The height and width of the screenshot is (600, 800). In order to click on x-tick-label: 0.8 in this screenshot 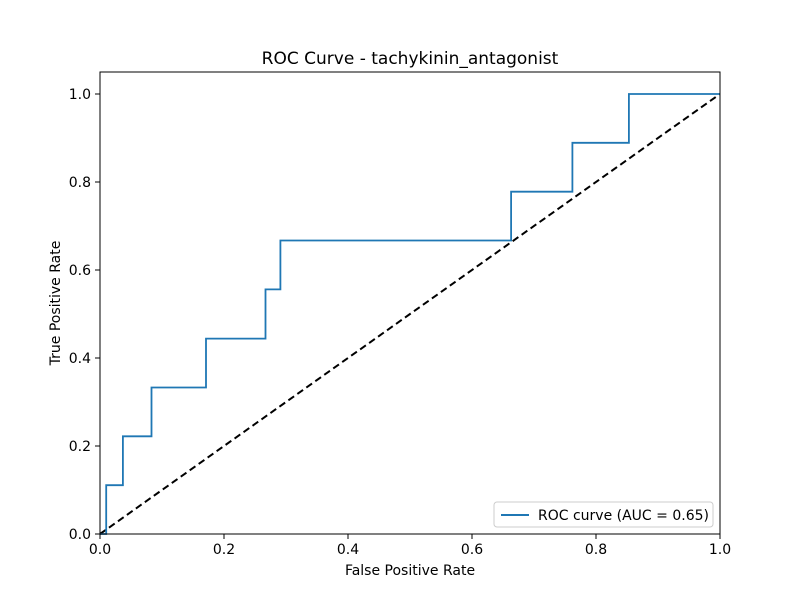, I will do `click(596, 550)`.